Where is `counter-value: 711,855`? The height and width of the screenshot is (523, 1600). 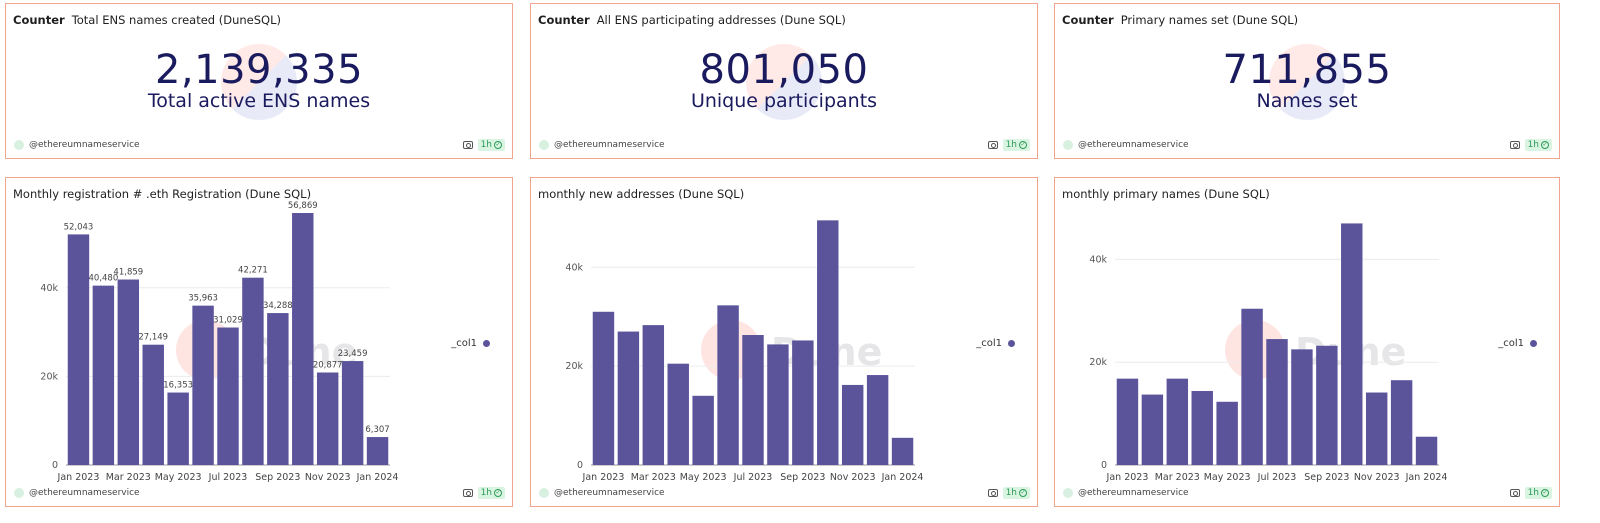
counter-value: 711,855 is located at coordinates (1307, 70).